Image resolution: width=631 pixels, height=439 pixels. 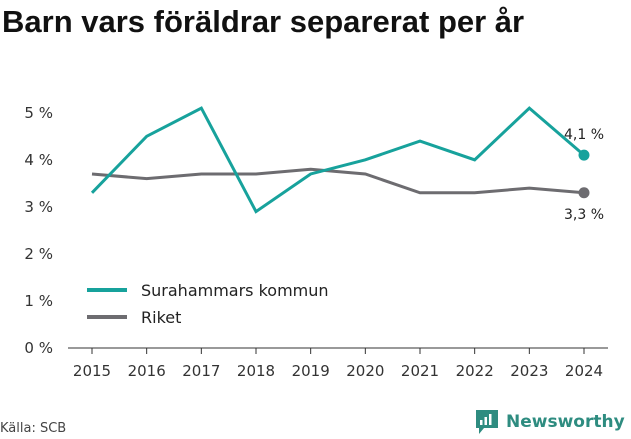 I want to click on brand-name: Newsworthy, so click(x=565, y=422).